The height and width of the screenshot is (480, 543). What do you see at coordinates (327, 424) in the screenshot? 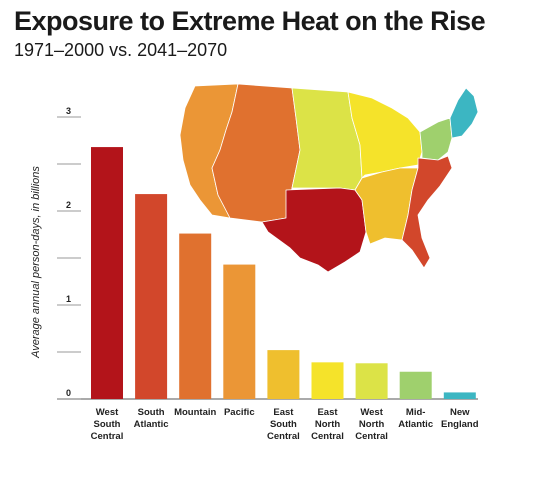
I see `x-tick-label: East North Central` at bounding box center [327, 424].